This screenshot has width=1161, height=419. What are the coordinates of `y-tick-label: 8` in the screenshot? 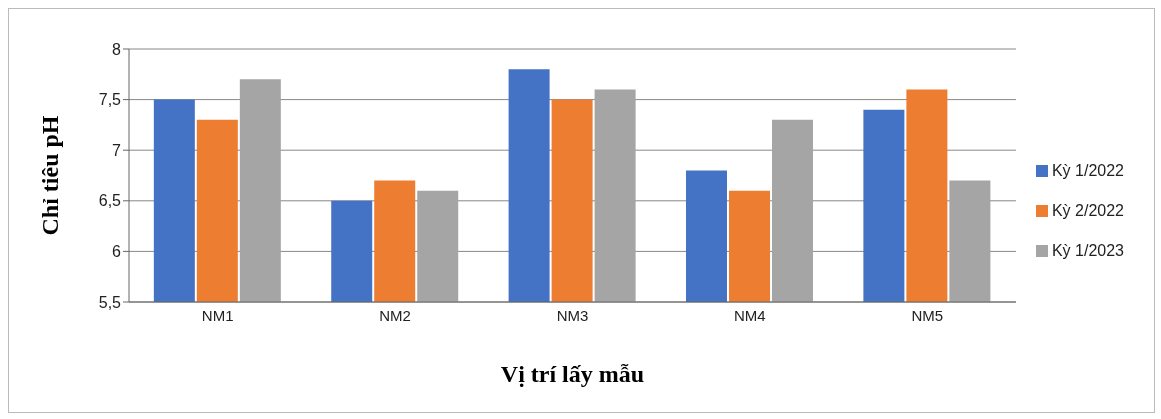 It's located at (117, 49).